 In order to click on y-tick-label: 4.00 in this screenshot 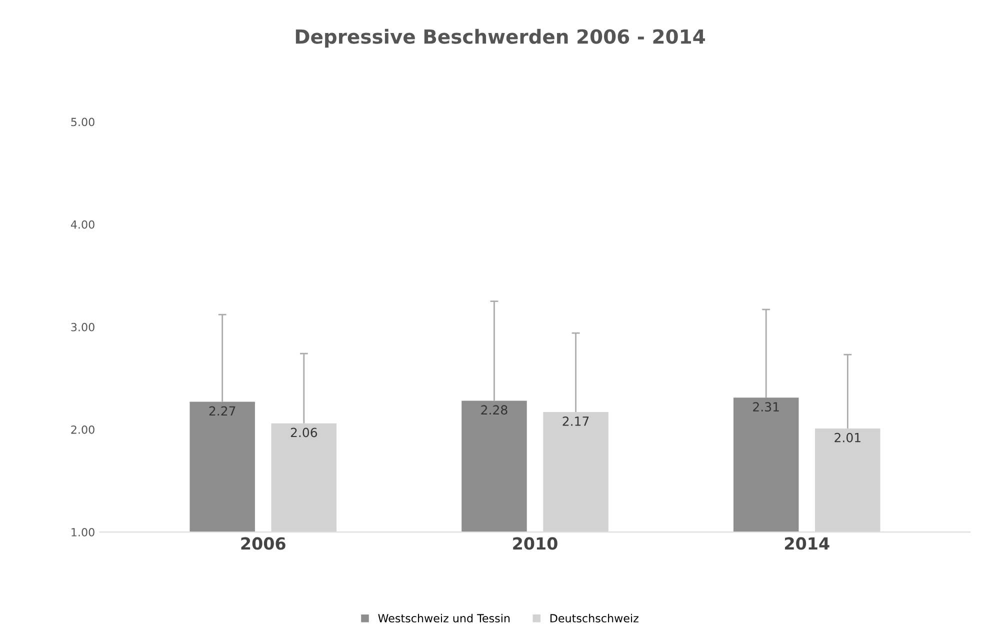, I will do `click(82, 224)`.